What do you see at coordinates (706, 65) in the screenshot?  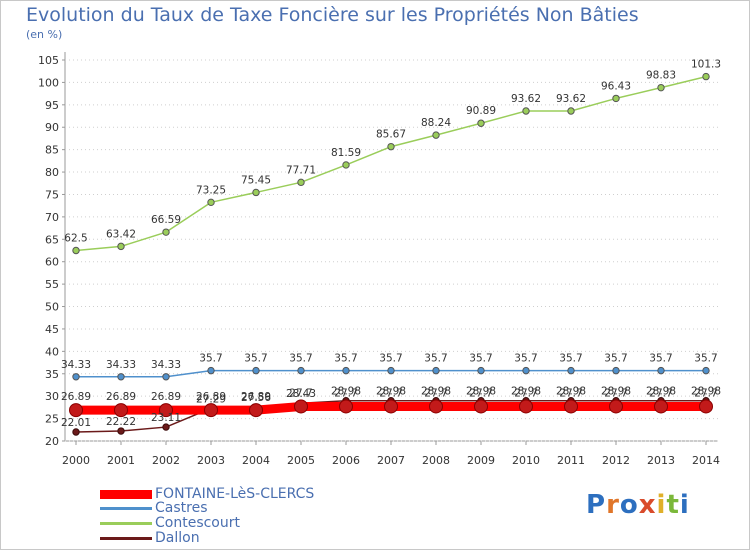 I see `data-label: 101.3` at bounding box center [706, 65].